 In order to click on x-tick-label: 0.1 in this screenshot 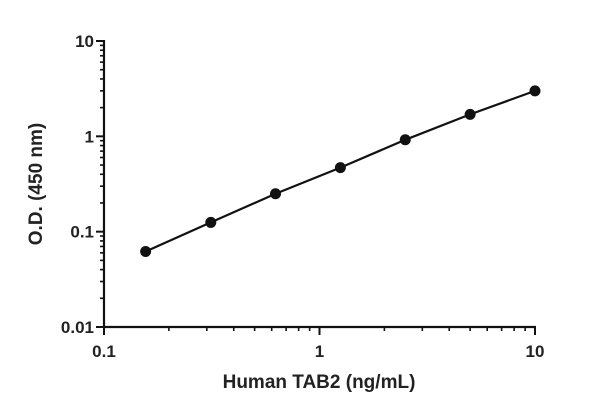, I will do `click(104, 351)`.